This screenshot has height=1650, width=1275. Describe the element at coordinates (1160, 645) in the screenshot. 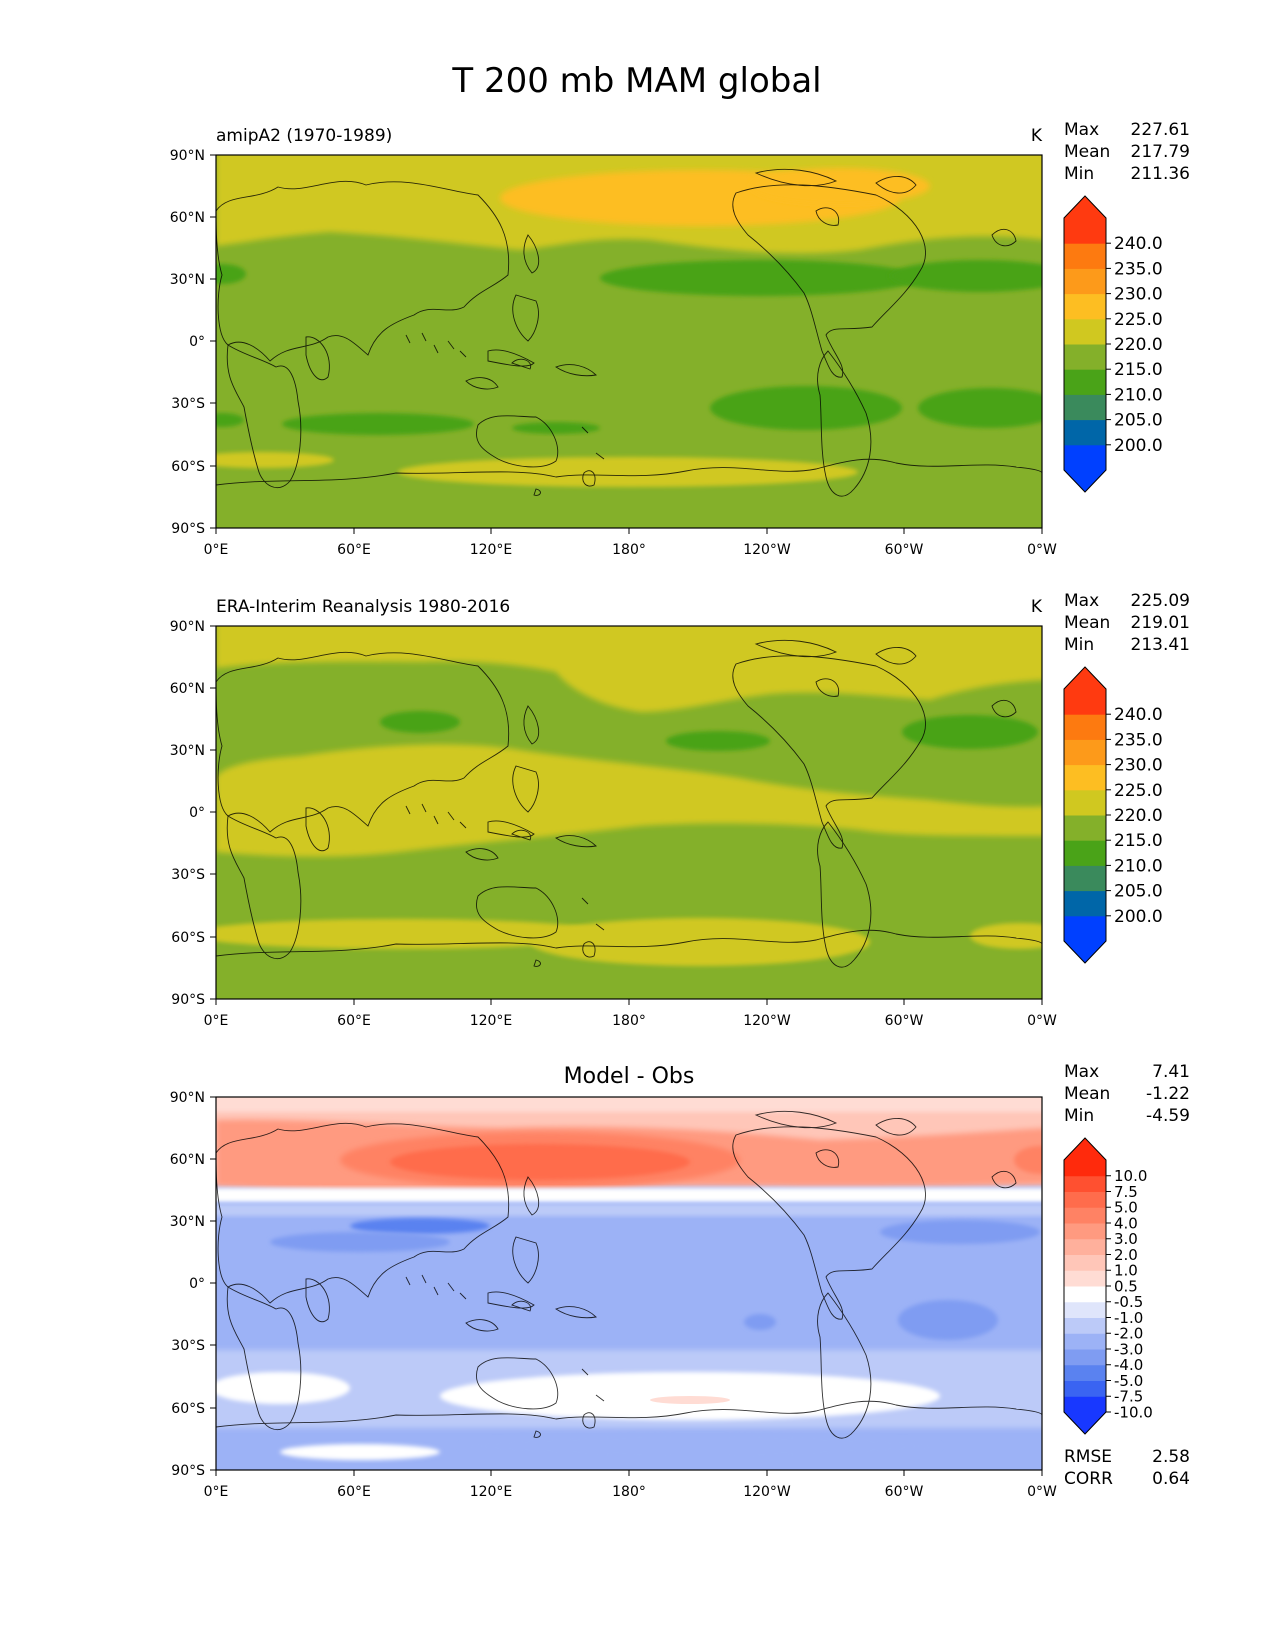

I see `stat-value: 213.41` at that location.